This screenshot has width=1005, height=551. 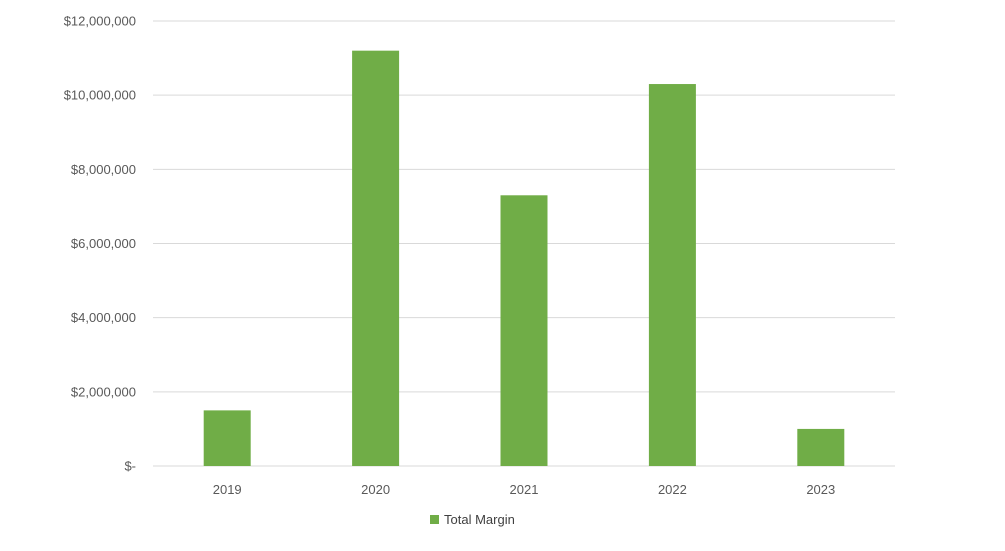 What do you see at coordinates (103, 391) in the screenshot?
I see `y-tick-label-1: $2,000,000` at bounding box center [103, 391].